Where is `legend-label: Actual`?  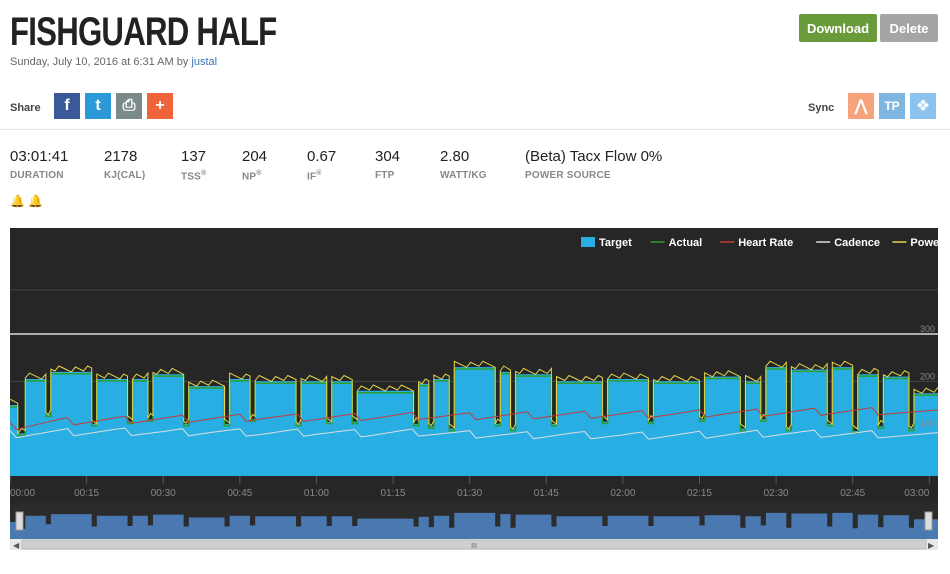 legend-label: Actual is located at coordinates (686, 243).